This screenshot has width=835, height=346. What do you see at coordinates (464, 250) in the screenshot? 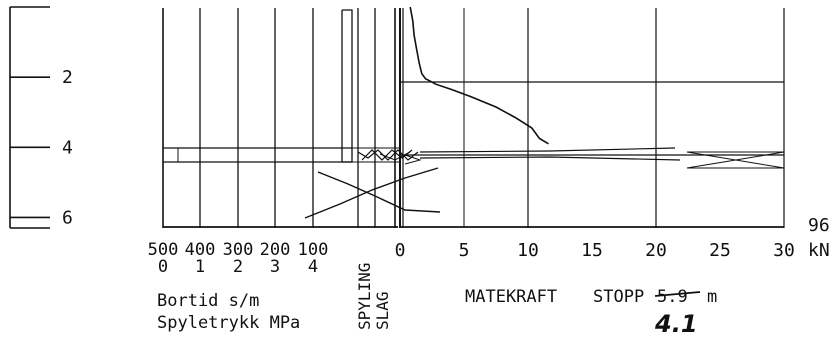
I see `matekraft-tick-label: 5` at bounding box center [464, 250].